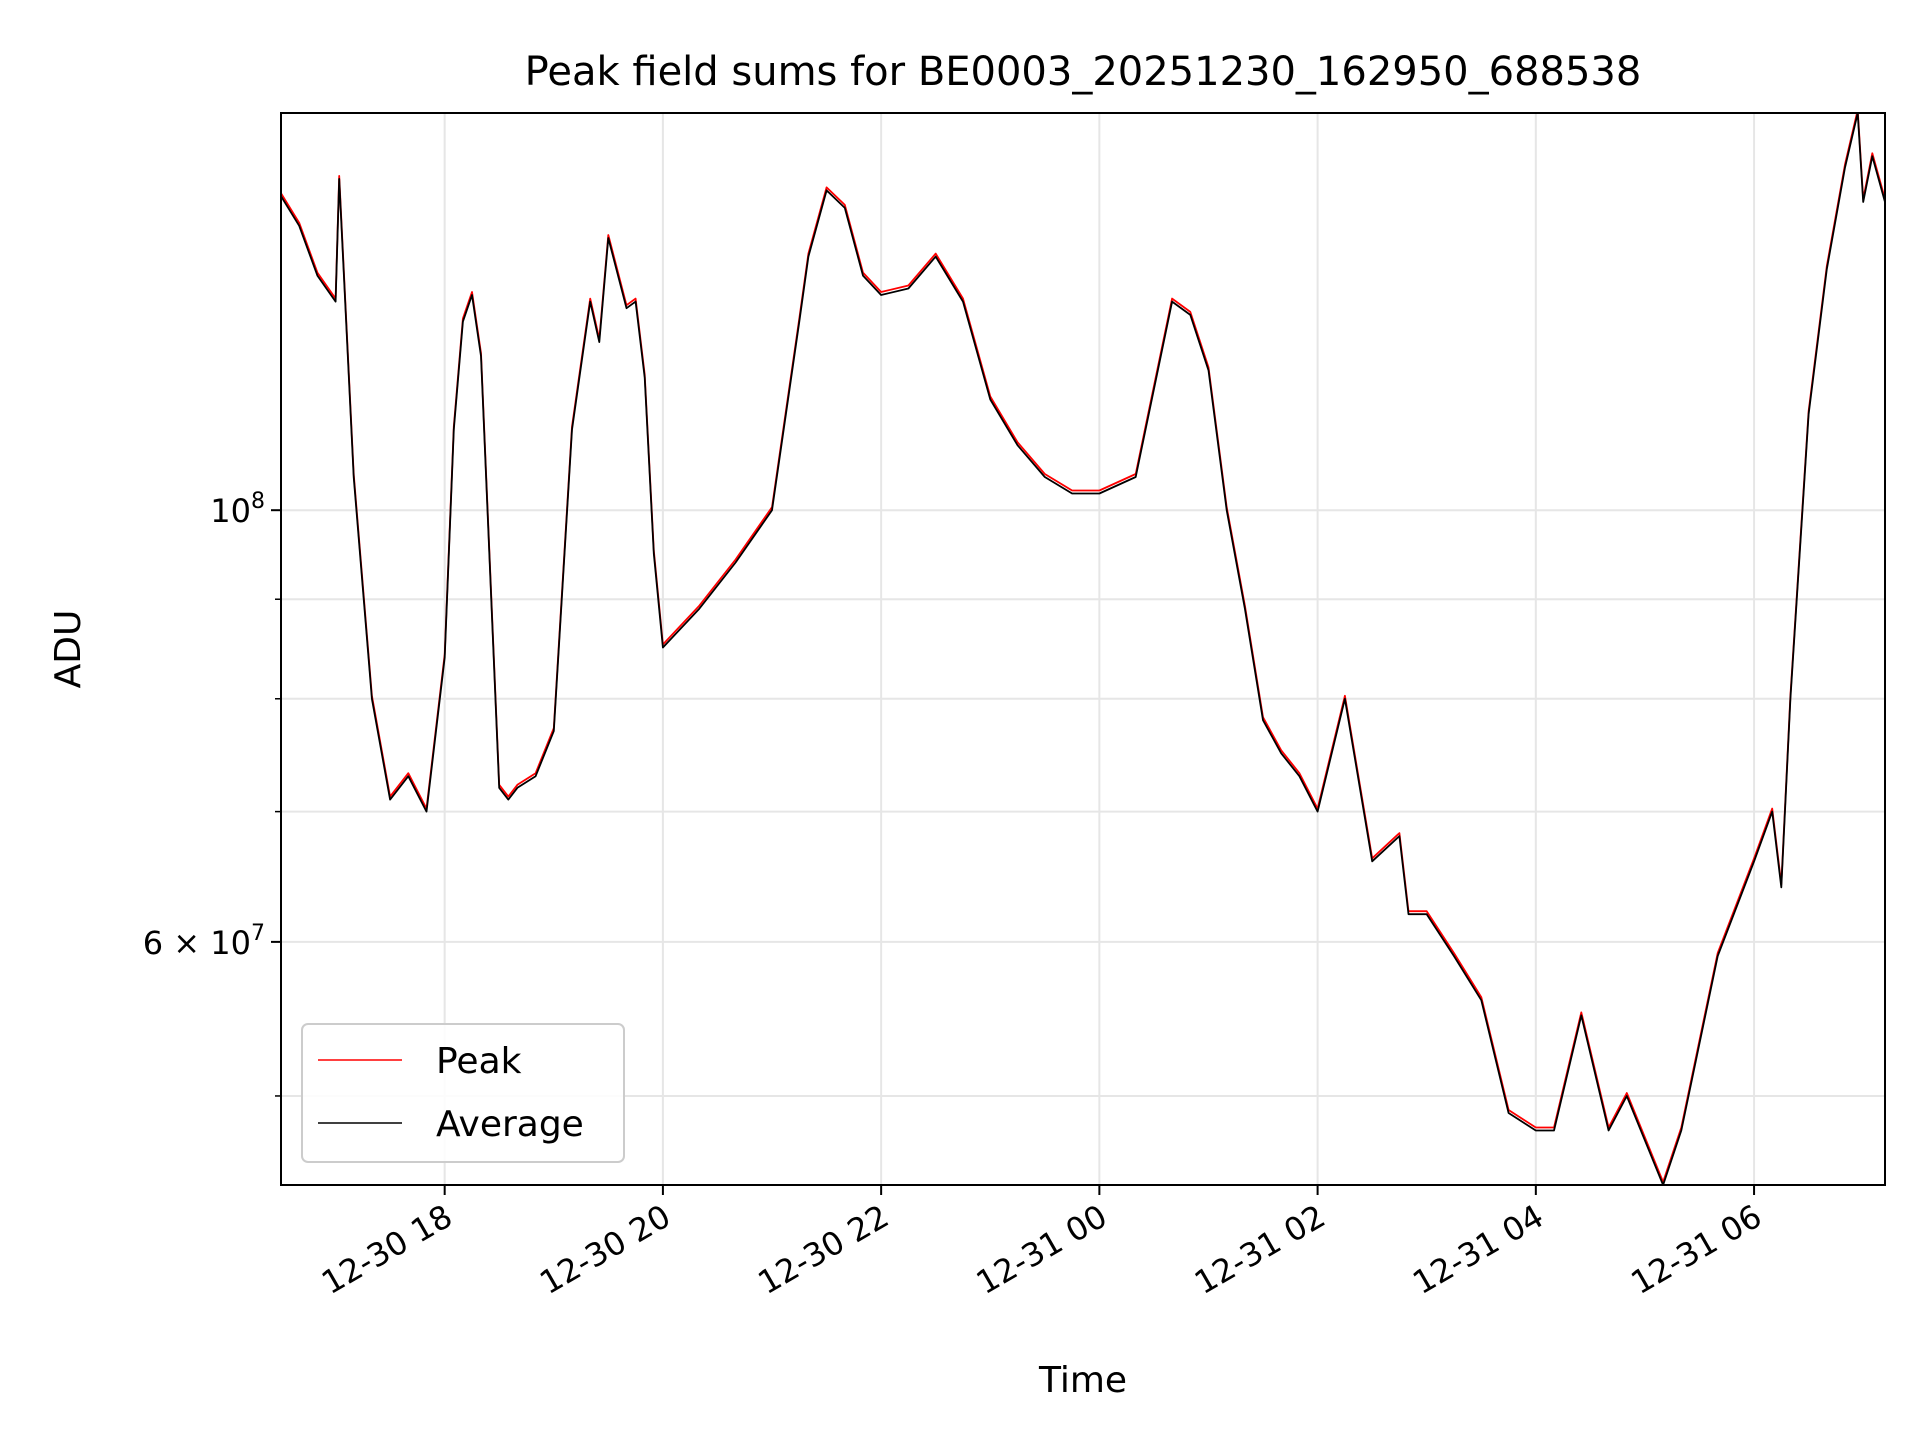 This screenshot has height=1440, width=1920. What do you see at coordinates (230, 511) in the screenshot?
I see `y-tick-label-base: 10` at bounding box center [230, 511].